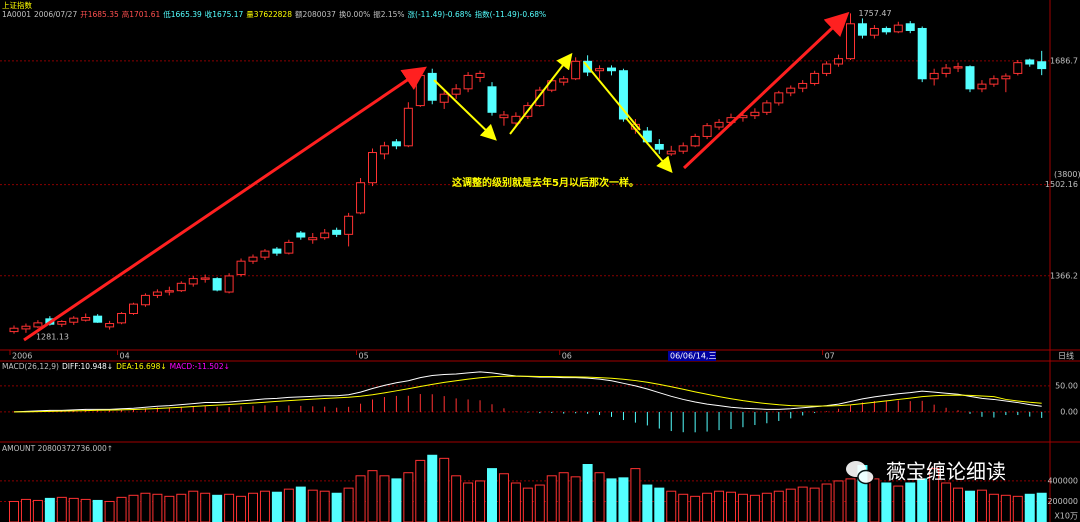 This screenshot has width=1080, height=522. What do you see at coordinates (315, 14) in the screenshot?
I see `info: 额2080037` at bounding box center [315, 14].